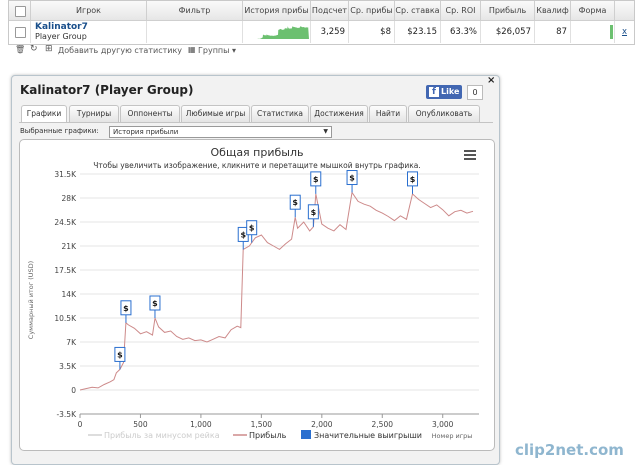 Image resolution: width=636 pixels, height=465 pixels. Describe the element at coordinates (44, 114) in the screenshot. I see `tab-charts: Графики` at that location.